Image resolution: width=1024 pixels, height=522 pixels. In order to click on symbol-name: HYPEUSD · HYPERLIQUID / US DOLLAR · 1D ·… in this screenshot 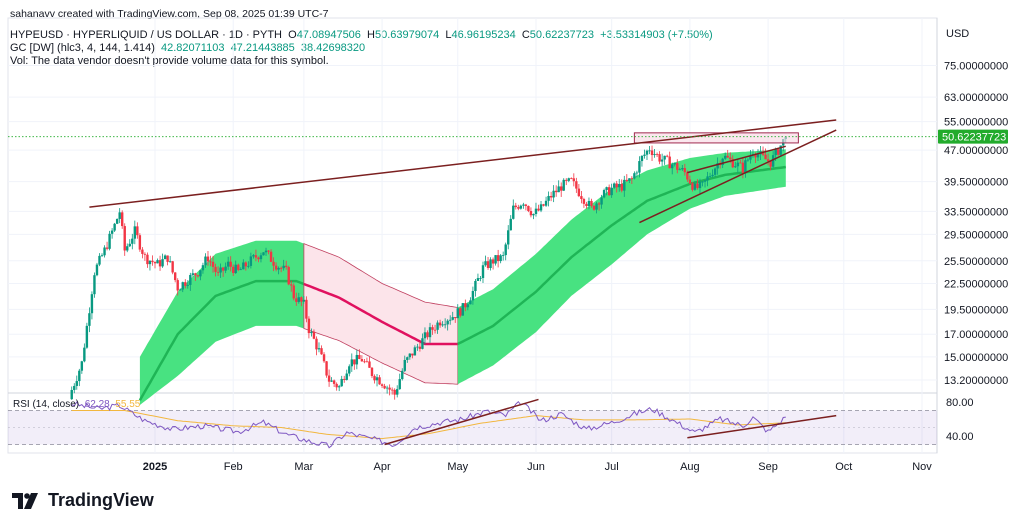, I will do `click(146, 35)`.